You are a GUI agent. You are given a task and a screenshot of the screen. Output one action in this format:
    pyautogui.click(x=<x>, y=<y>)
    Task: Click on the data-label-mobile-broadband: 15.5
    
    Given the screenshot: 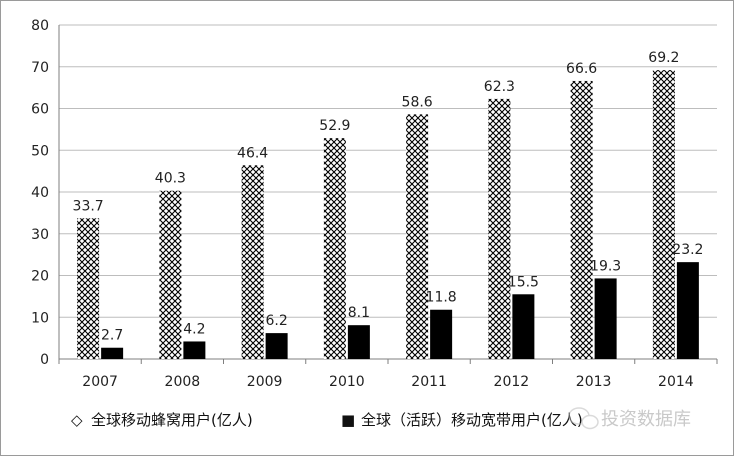 What is the action you would take?
    pyautogui.click(x=523, y=282)
    